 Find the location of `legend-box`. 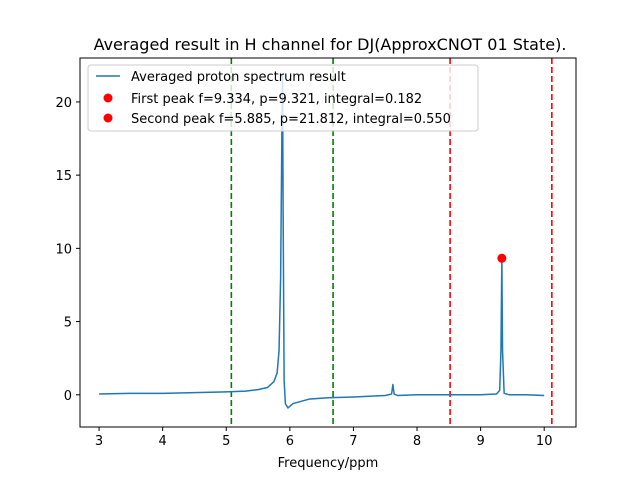

legend-box is located at coordinates (283, 98).